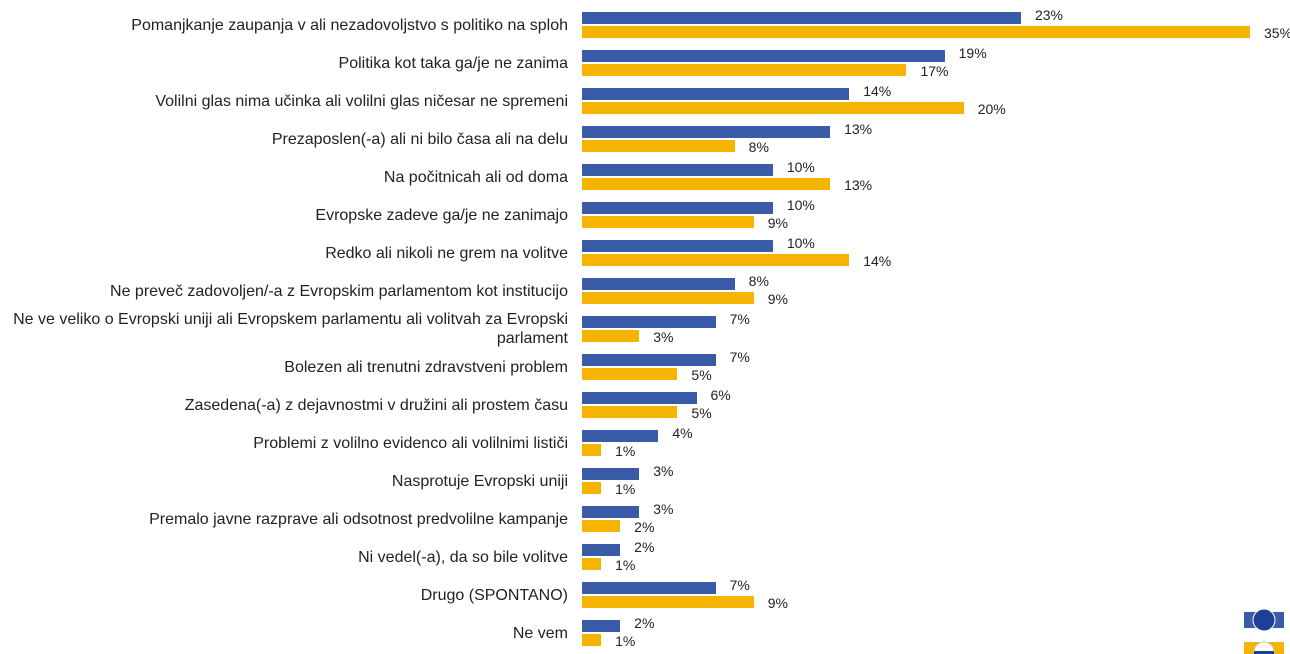  Describe the element at coordinates (682, 433) in the screenshot. I see `value-label: 4%` at that location.